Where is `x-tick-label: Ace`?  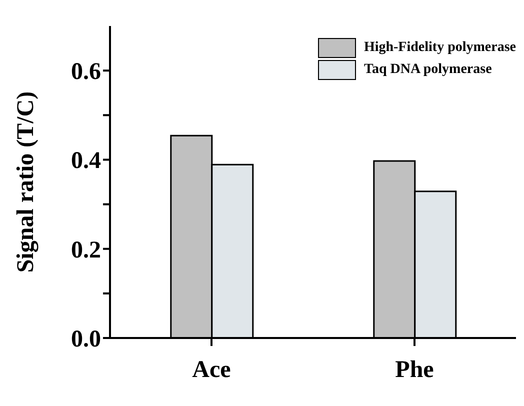
x-tick-label: Ace is located at coordinates (212, 370).